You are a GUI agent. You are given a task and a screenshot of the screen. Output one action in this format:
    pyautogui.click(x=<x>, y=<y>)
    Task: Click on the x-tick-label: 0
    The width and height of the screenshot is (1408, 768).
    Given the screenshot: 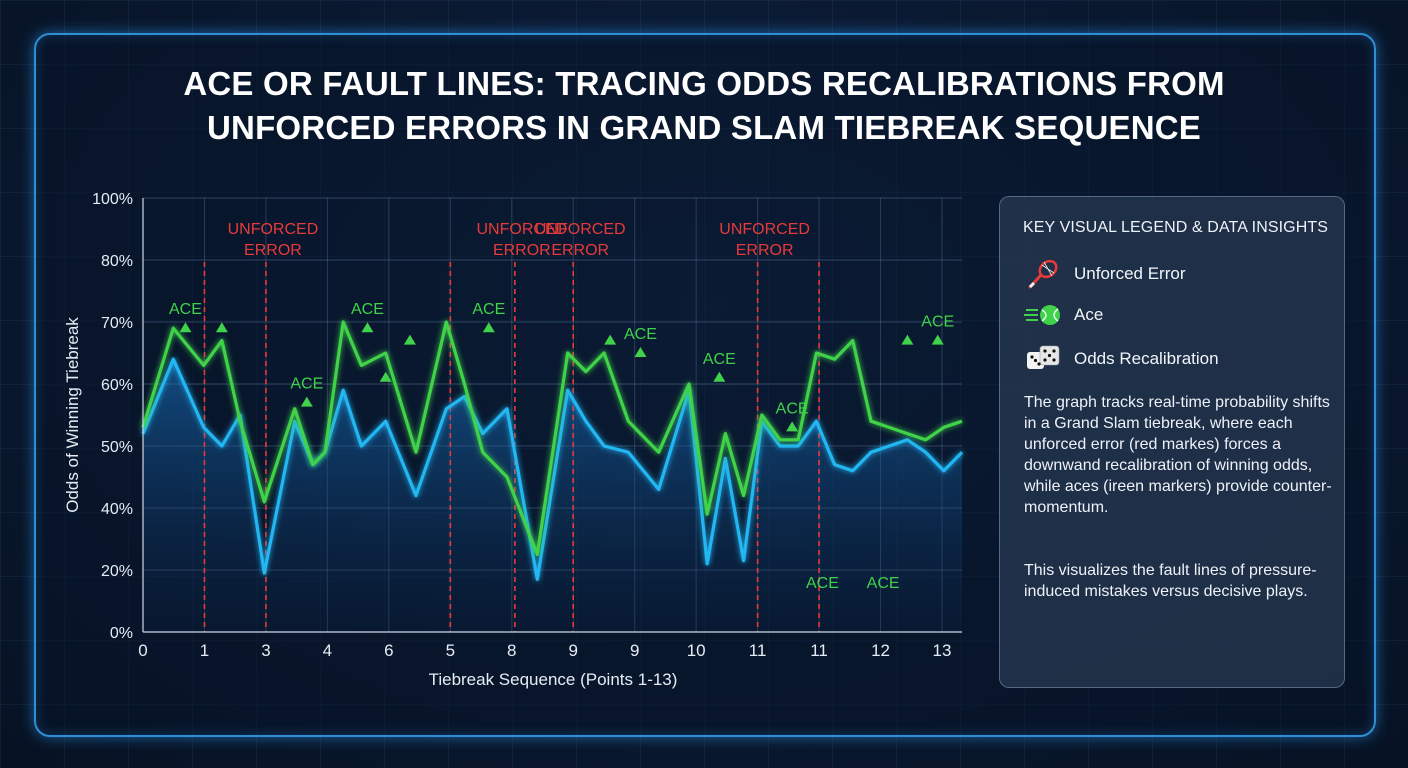 What is the action you would take?
    pyautogui.click(x=142, y=650)
    